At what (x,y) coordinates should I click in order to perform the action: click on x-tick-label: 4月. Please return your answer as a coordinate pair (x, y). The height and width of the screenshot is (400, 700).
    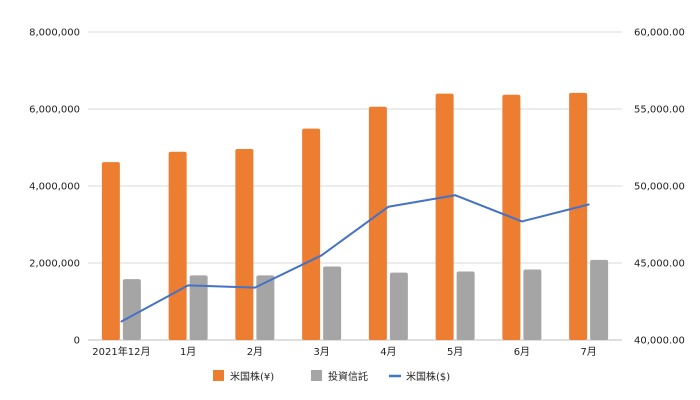
    Looking at the image, I should click on (388, 352).